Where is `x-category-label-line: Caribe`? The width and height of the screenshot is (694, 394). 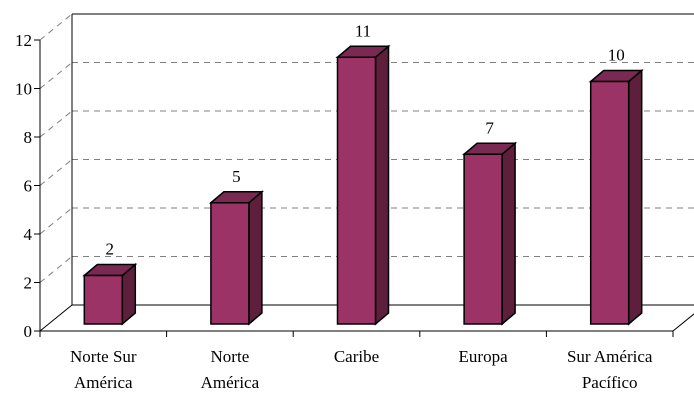
x-category-label-line: Caribe is located at coordinates (356, 356).